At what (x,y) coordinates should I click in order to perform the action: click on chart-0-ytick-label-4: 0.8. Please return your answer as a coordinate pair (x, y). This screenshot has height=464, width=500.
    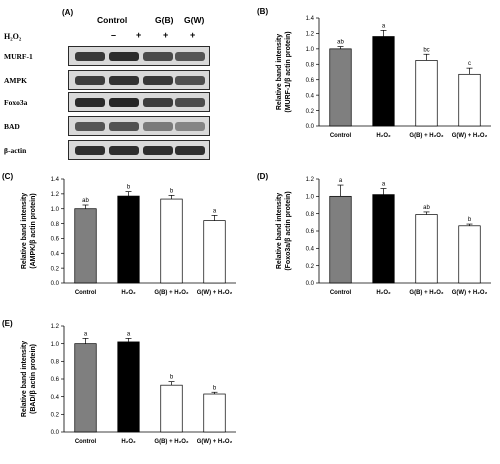
    Looking at the image, I should click on (310, 65).